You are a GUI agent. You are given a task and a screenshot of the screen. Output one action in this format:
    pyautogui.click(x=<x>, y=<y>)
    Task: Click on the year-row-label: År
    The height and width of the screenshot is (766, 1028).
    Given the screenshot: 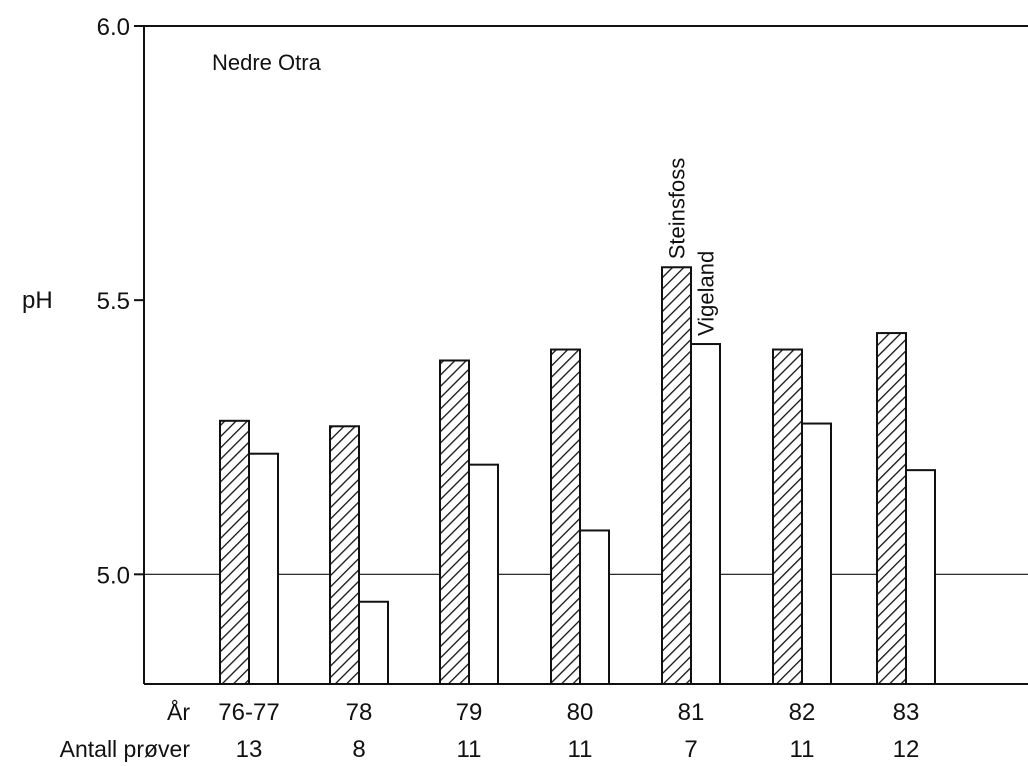 What is the action you would take?
    pyautogui.click(x=178, y=711)
    